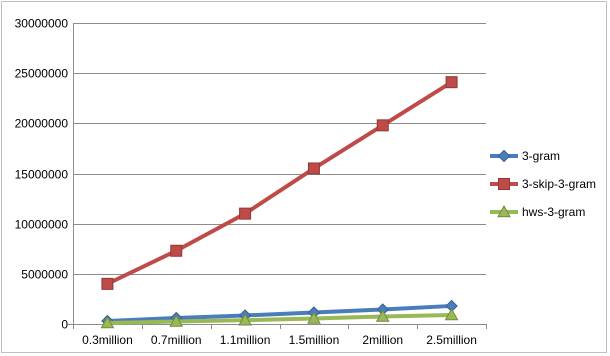 This screenshot has width=610, height=356. Describe the element at coordinates (42, 225) in the screenshot. I see `y-tick-label: 10000000` at that location.